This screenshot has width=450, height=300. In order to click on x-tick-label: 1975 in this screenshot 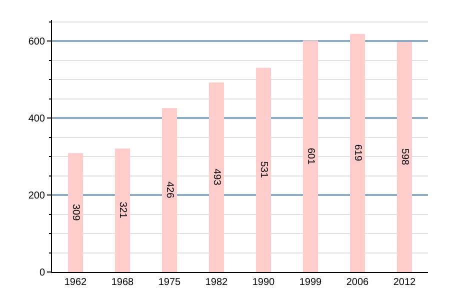, I will do `click(170, 282)`.